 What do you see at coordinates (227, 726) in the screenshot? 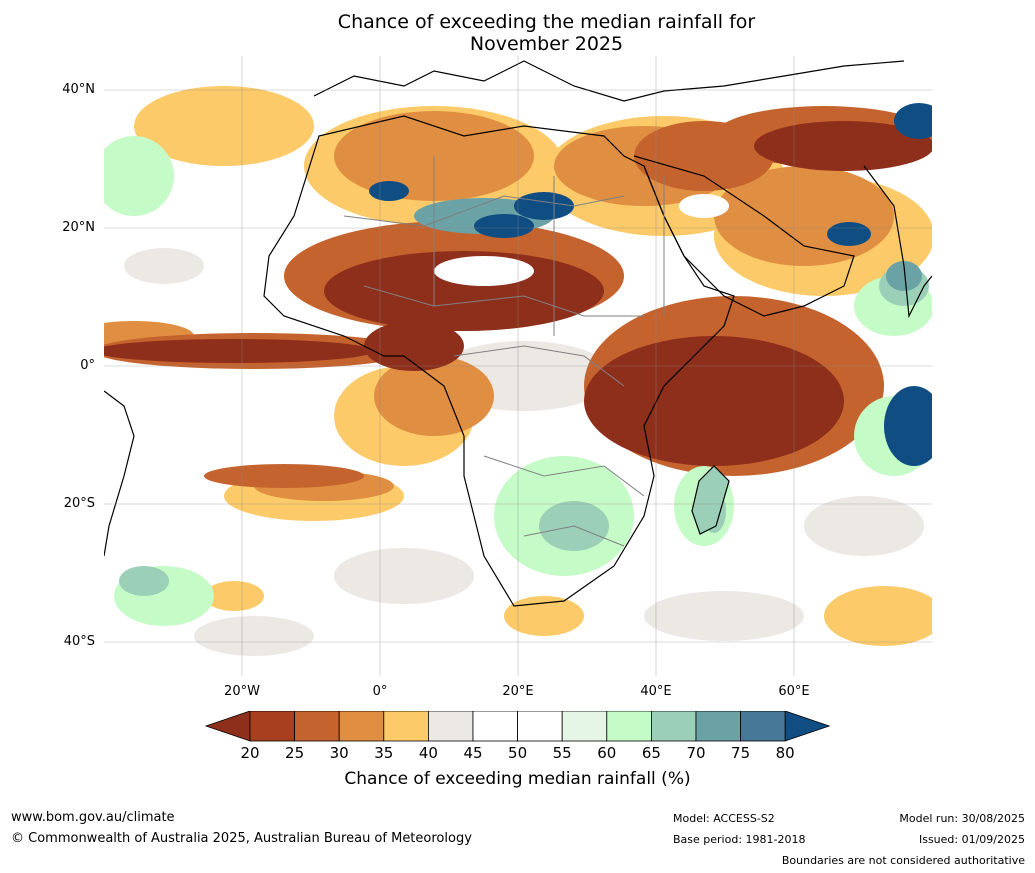
I see `colorbar-low-extend` at bounding box center [227, 726].